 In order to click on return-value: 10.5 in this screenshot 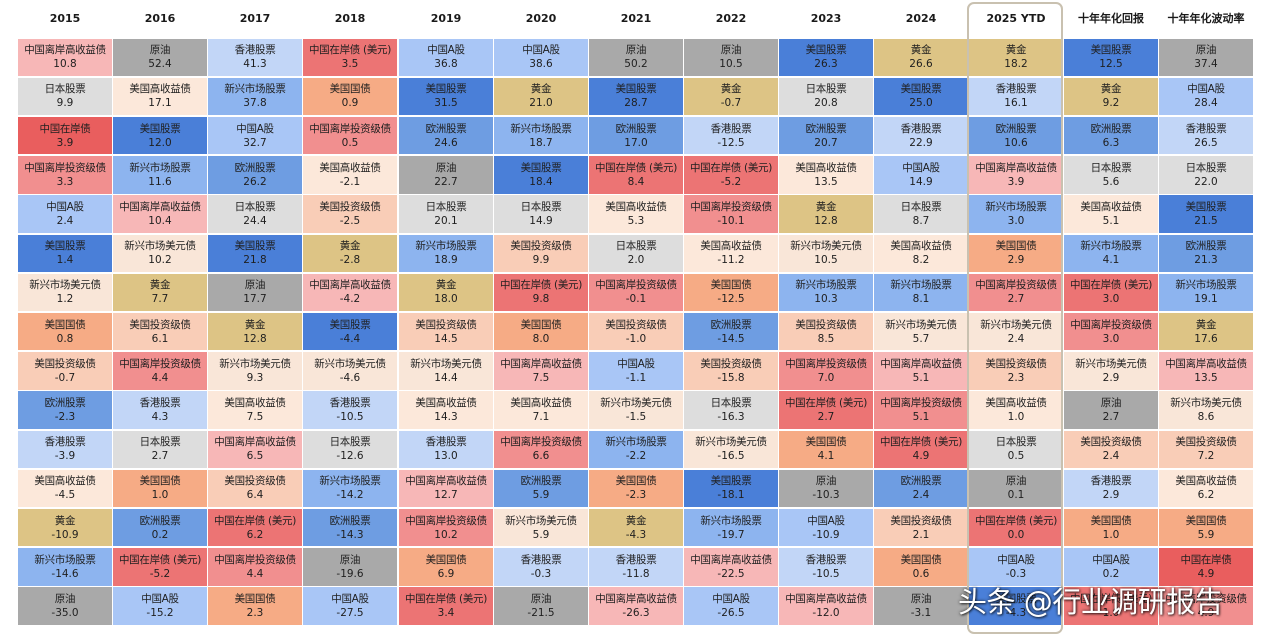, I will do `click(730, 64)`.